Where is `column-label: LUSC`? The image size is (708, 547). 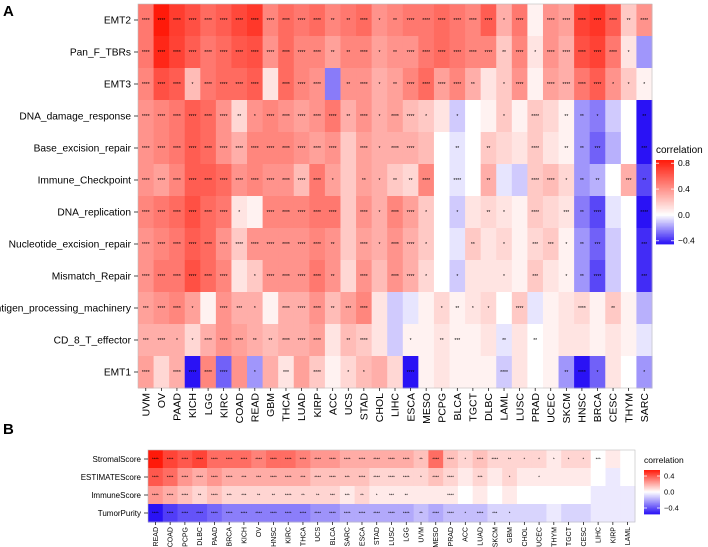 column-label: LUSC is located at coordinates (520, 407).